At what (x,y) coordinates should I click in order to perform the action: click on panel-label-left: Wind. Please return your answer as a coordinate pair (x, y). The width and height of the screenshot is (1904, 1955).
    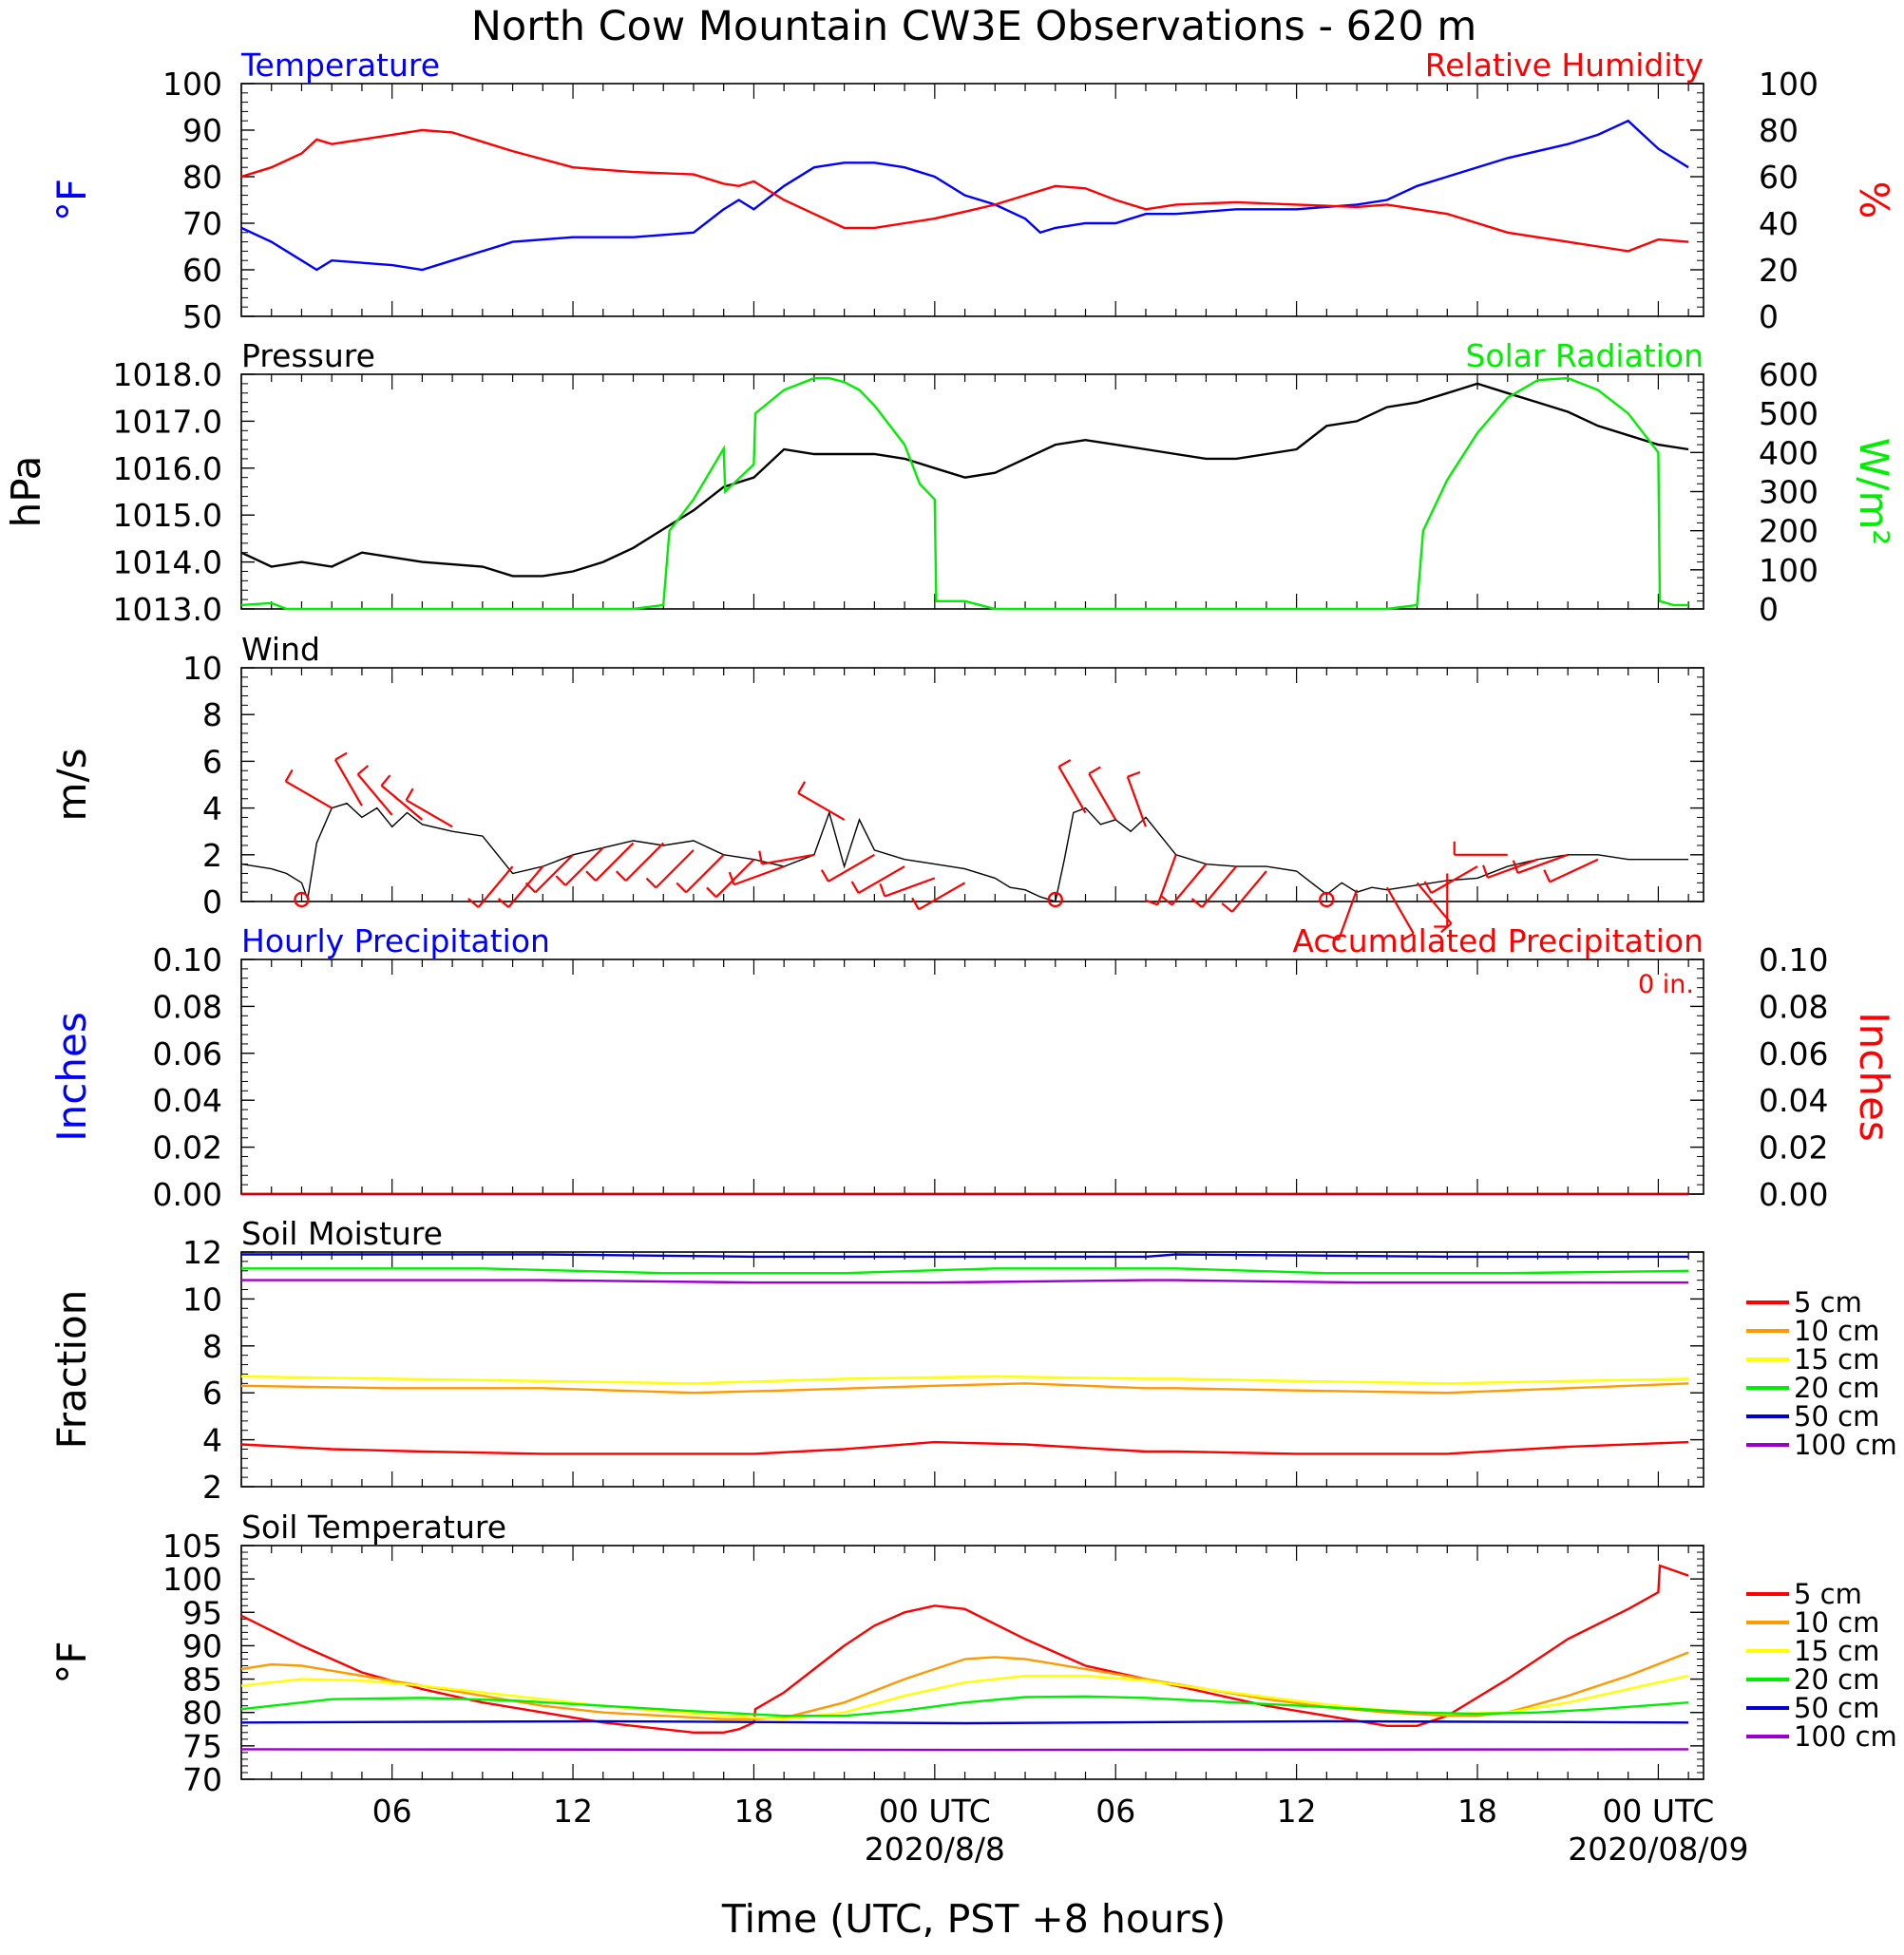
    Looking at the image, I should click on (281, 649).